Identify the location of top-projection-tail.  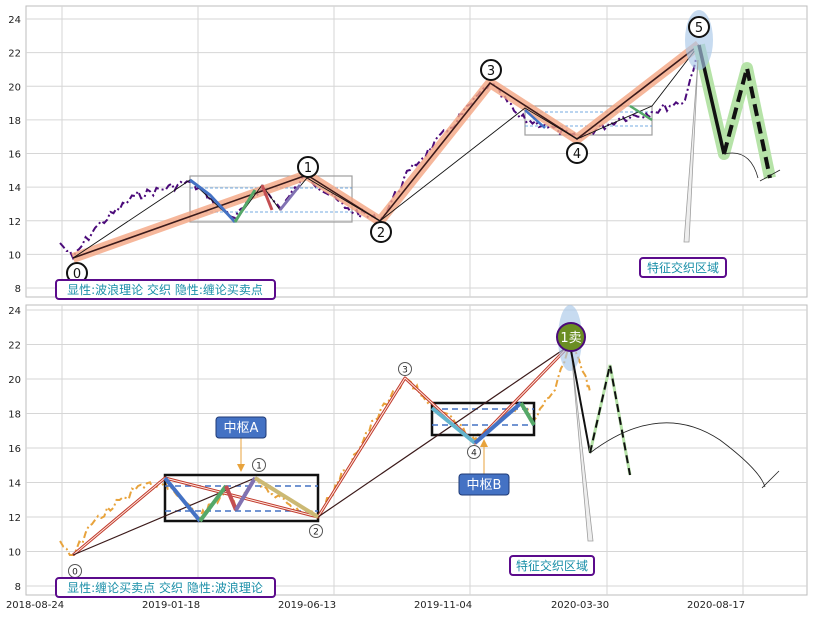
(770, 175).